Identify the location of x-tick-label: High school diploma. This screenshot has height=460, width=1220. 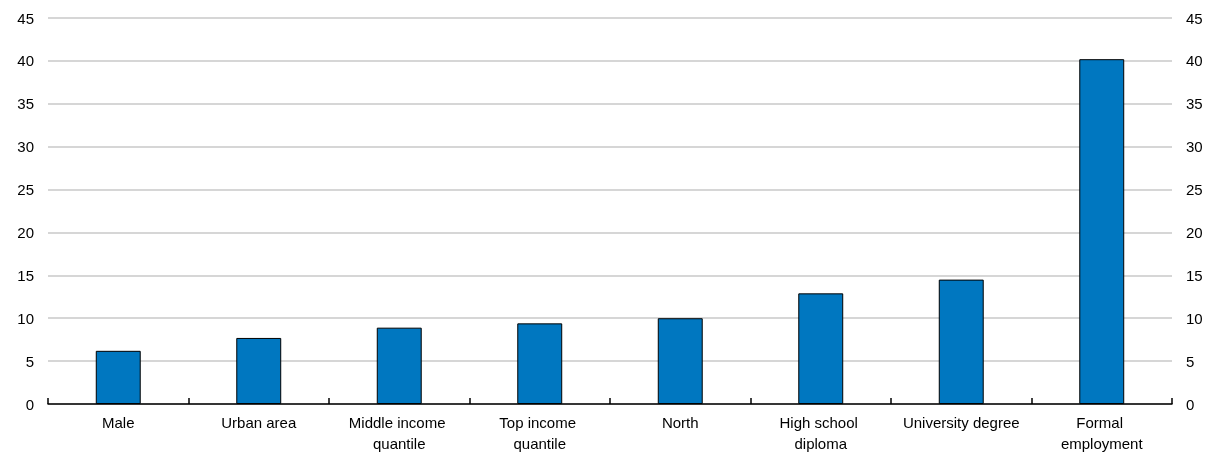
(821, 433).